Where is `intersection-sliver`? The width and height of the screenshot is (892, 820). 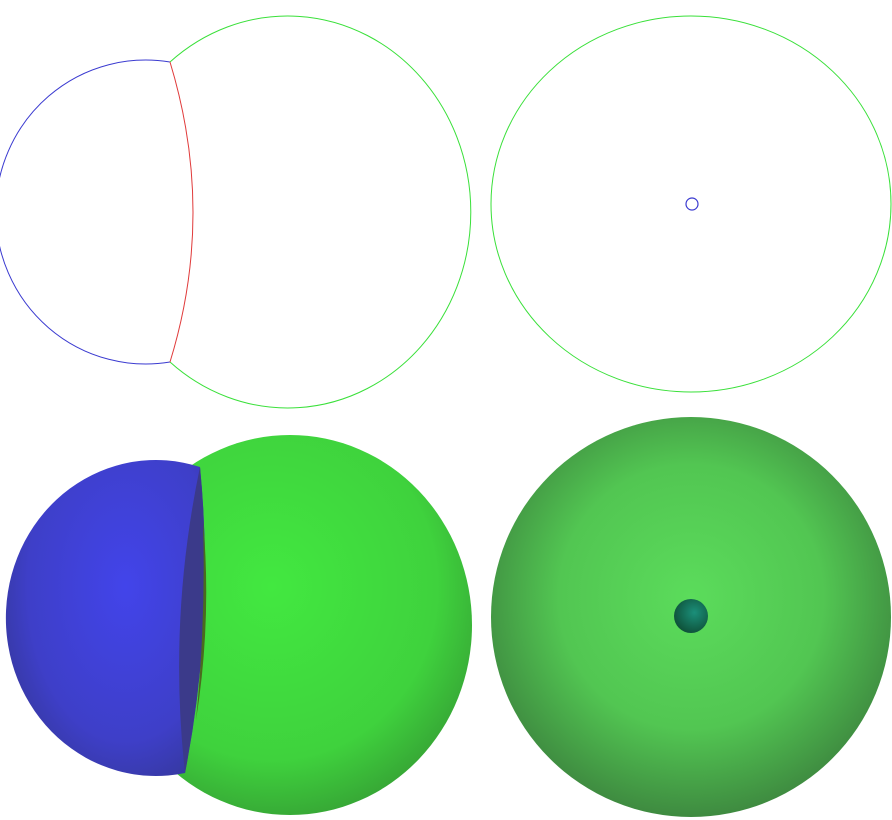
intersection-sliver is located at coordinates (192, 620).